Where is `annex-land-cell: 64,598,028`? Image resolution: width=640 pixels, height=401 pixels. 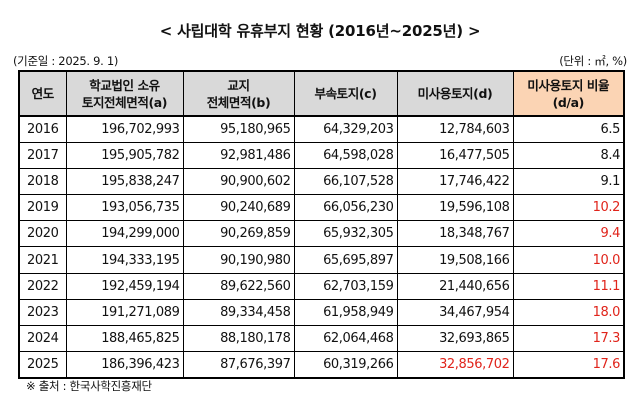
annex-land-cell: 64,598,028 is located at coordinates (345, 155).